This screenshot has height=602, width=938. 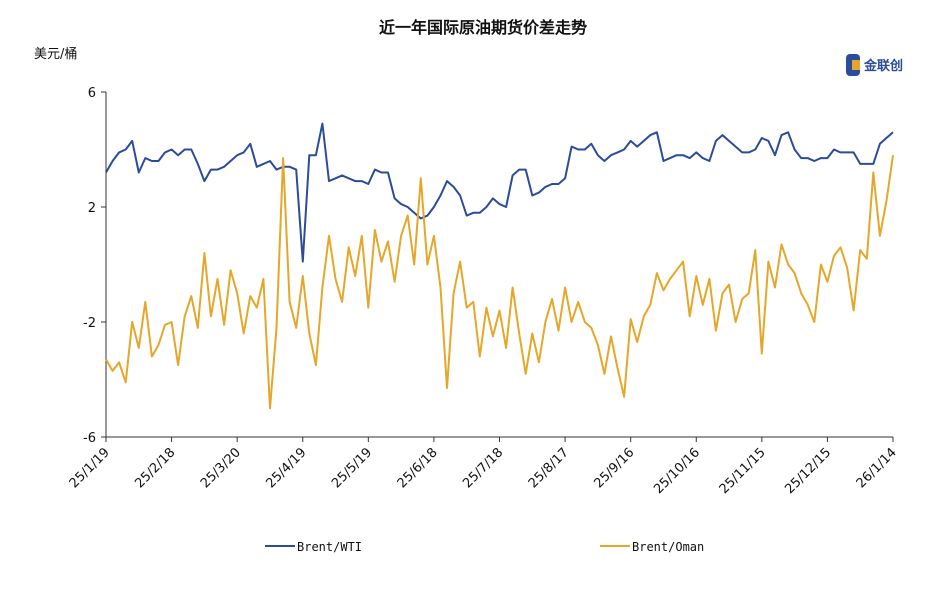 What do you see at coordinates (329, 547) in the screenshot?
I see `legend-label: Brent/WTI` at bounding box center [329, 547].